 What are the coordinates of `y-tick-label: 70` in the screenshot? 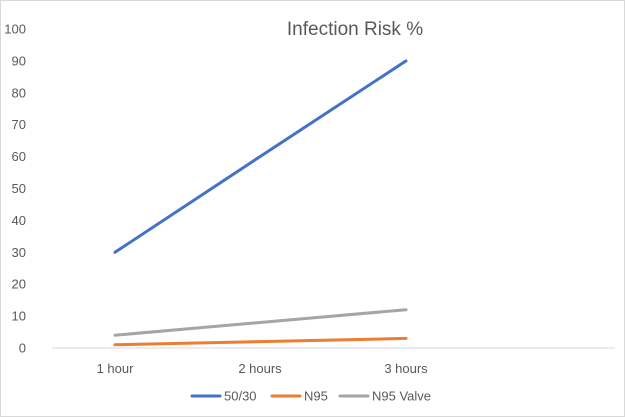 It's located at (19, 124).